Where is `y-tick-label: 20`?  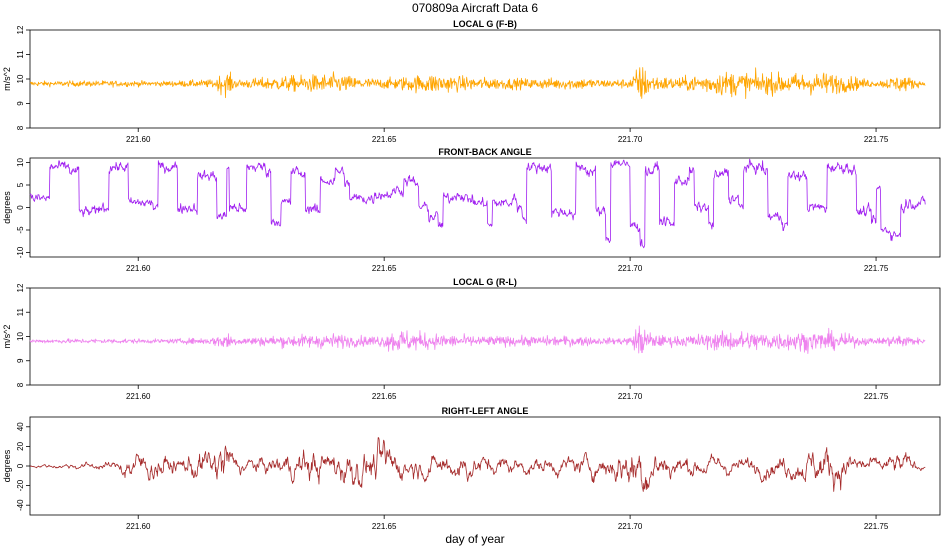 y-tick-label: 20 is located at coordinates (20, 445).